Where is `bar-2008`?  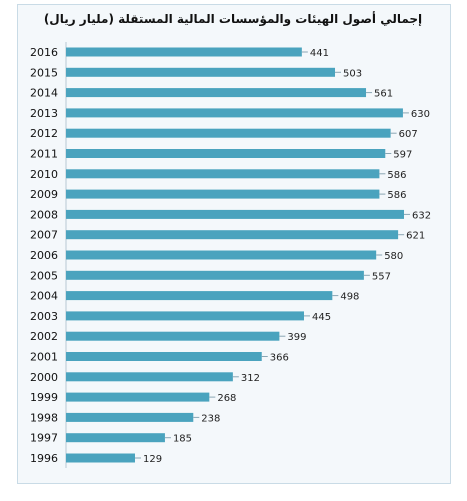
bar-2008 is located at coordinates (235, 214).